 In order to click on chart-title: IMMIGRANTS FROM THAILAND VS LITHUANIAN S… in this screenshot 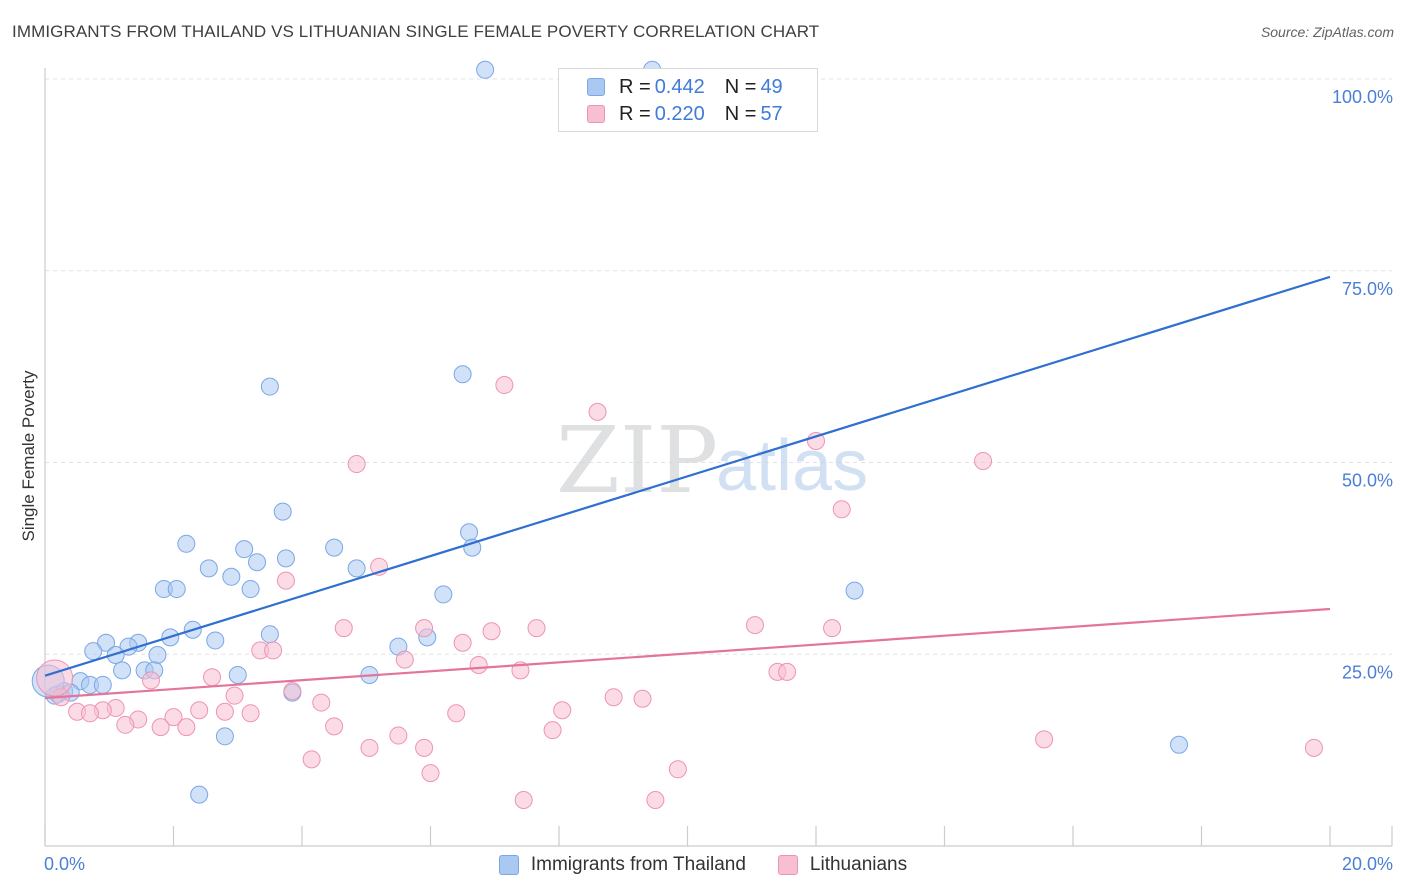, I will do `click(416, 31)`.